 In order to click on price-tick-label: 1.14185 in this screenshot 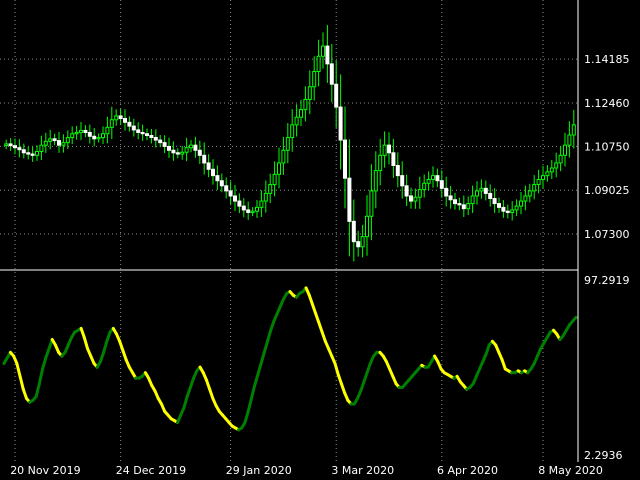, I will do `click(607, 59)`.